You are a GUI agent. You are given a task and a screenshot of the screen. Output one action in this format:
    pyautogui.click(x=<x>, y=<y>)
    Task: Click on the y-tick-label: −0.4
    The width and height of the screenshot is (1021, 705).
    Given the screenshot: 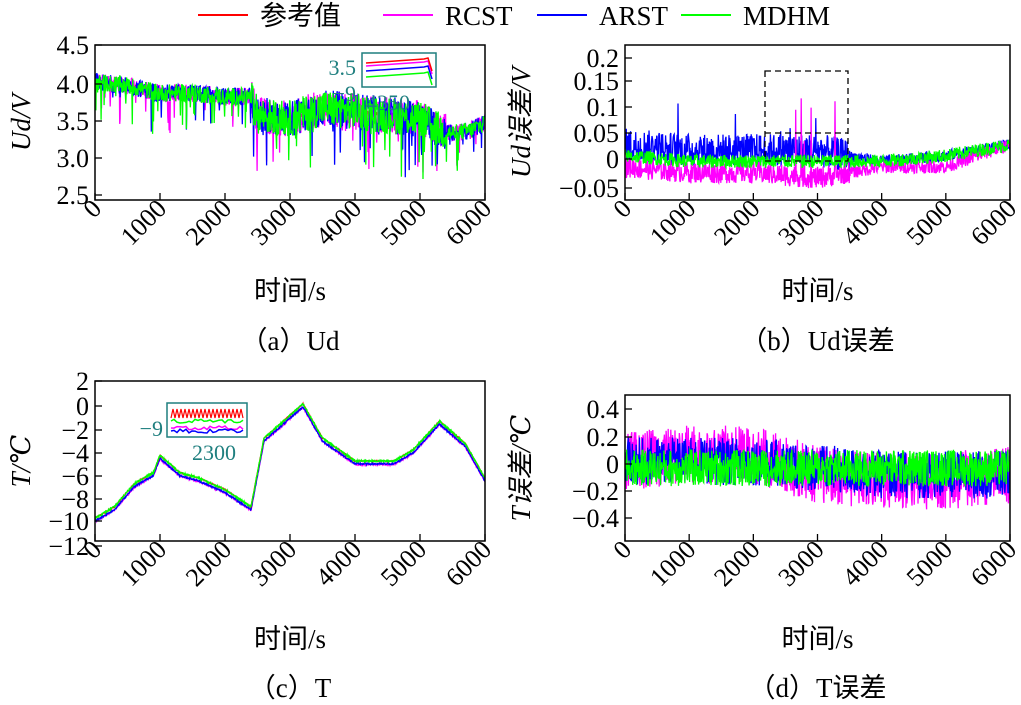 What is the action you would take?
    pyautogui.click(x=595, y=518)
    